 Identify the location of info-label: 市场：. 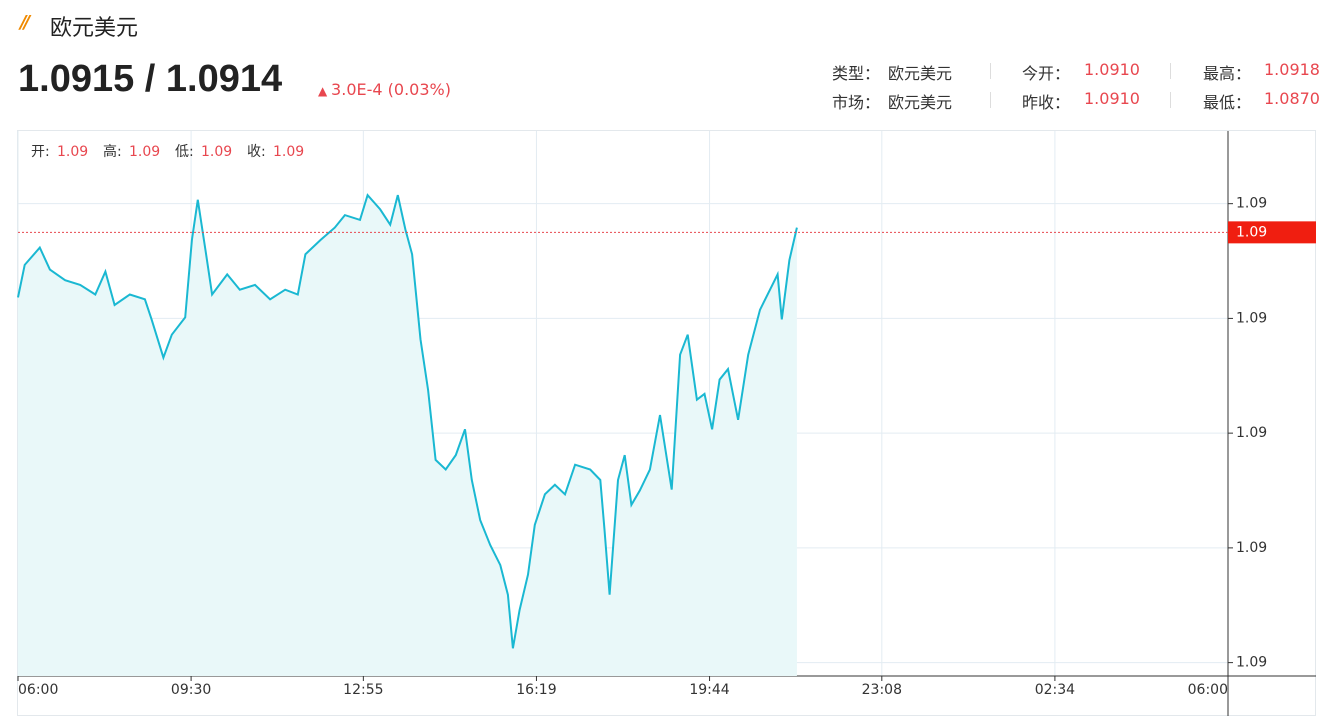
(856, 102).